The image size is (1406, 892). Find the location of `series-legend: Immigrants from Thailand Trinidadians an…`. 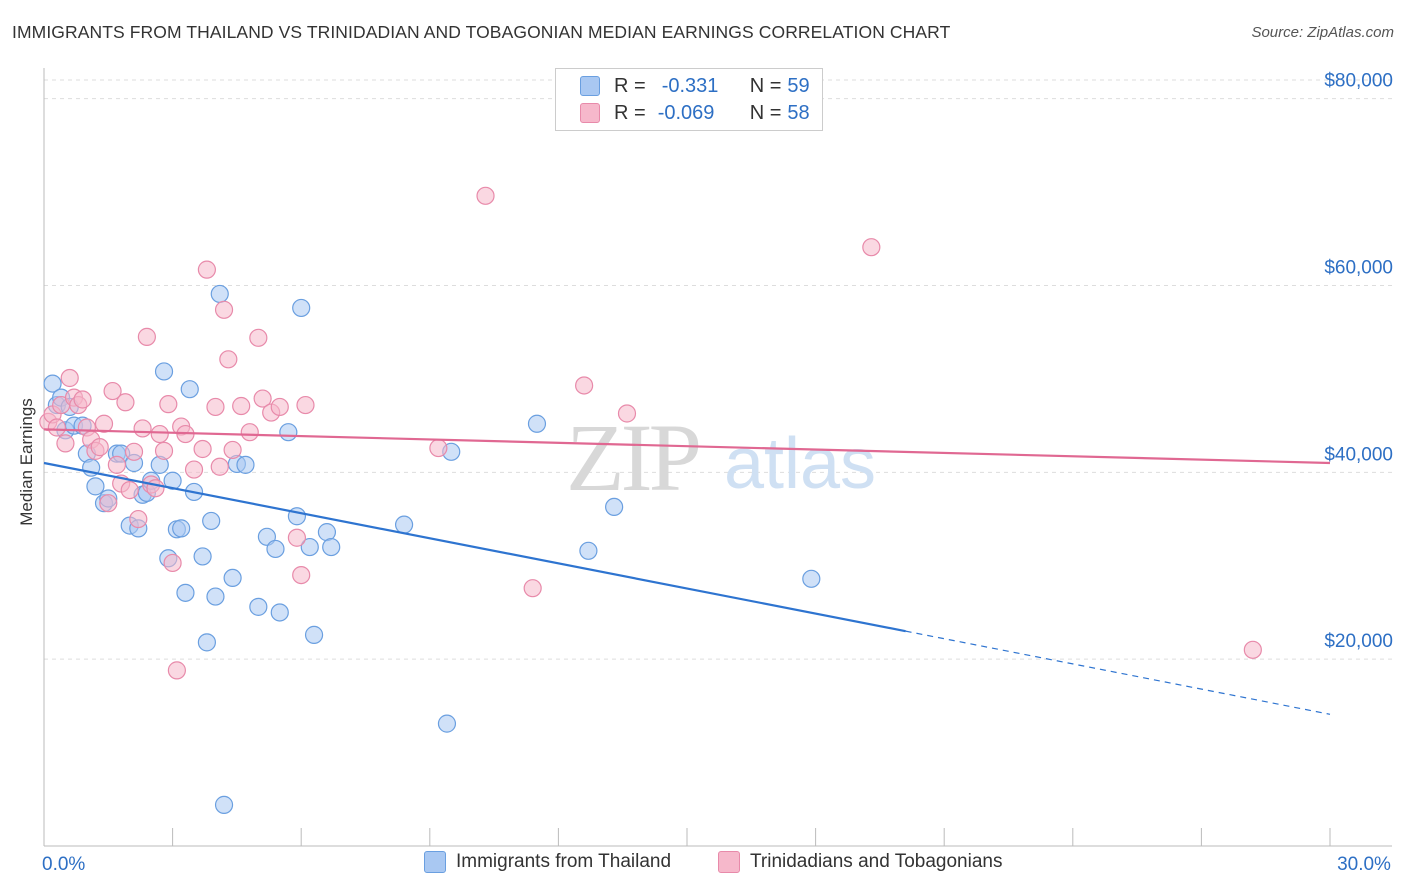

series-legend: Immigrants from Thailand Trinidadians an… is located at coordinates (703, 864).